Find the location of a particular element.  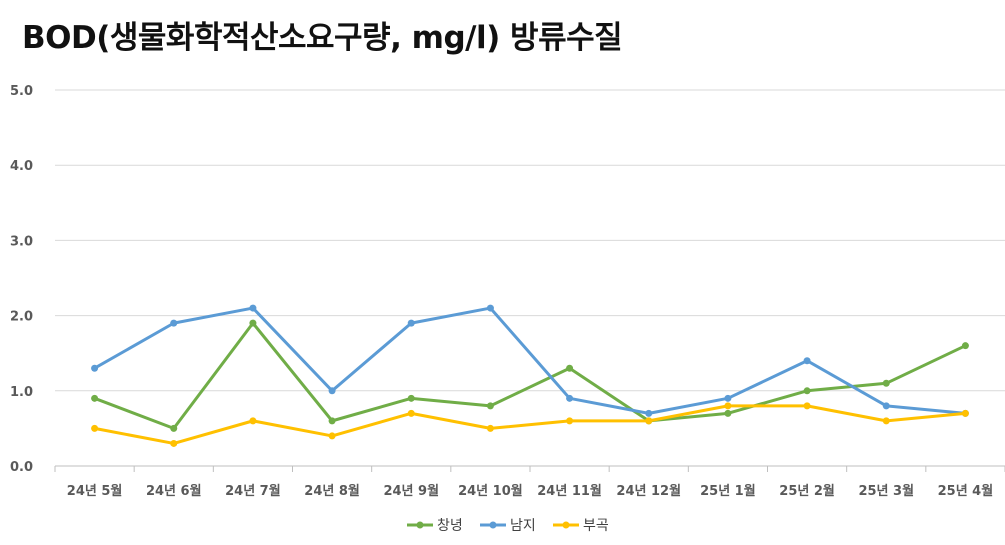

x-tick-label: 25년 2월 is located at coordinates (807, 491).